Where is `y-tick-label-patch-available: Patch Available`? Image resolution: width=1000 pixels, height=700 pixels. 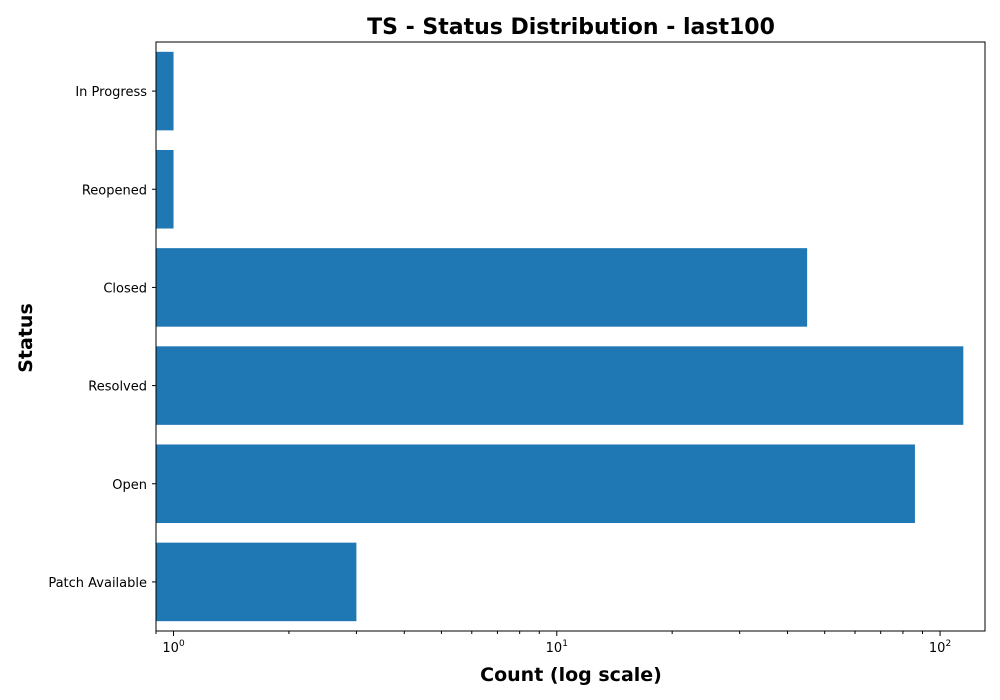 y-tick-label-patch-available: Patch Available is located at coordinates (97, 583).